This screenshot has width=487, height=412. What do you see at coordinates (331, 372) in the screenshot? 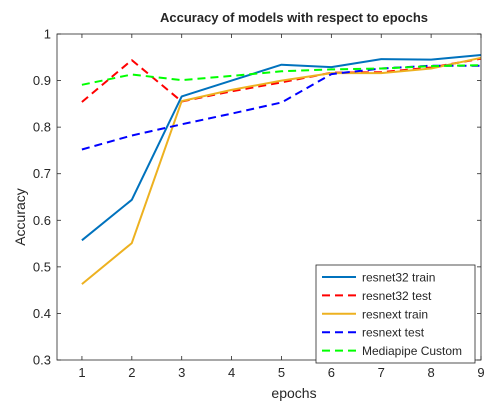
I see `x-tick-label: 6` at bounding box center [331, 372].